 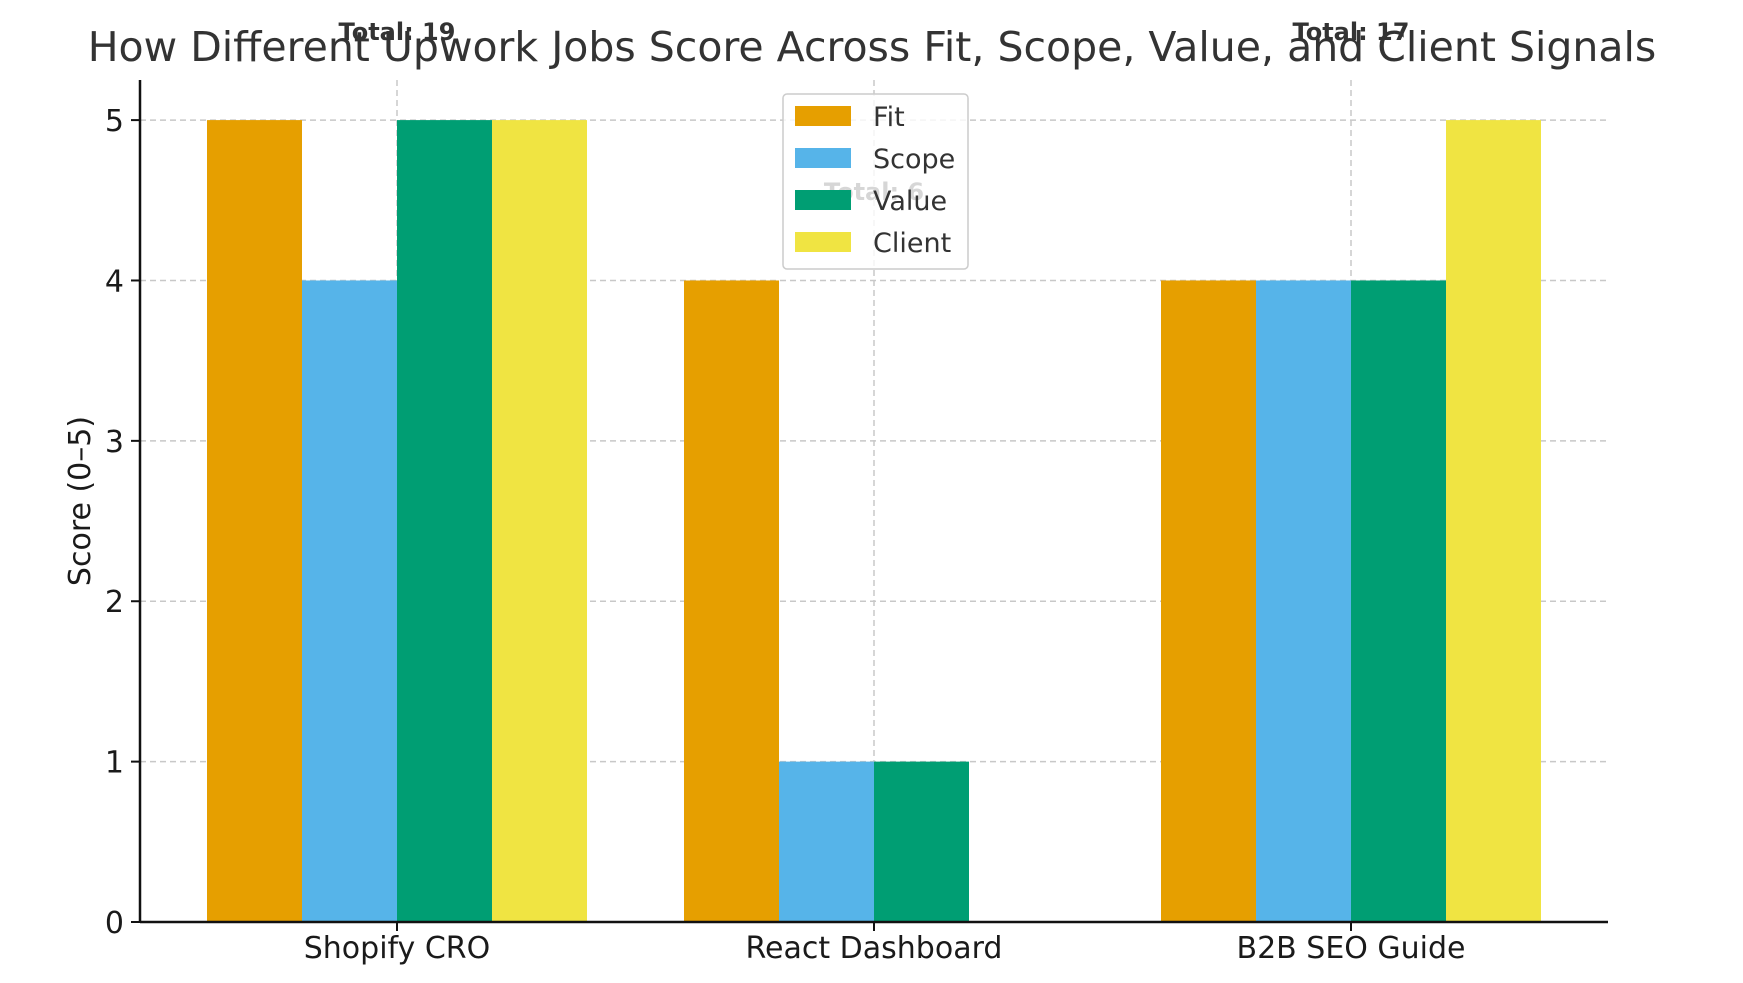 What do you see at coordinates (921, 841) in the screenshot?
I see `bar-value-react-dashboard` at bounding box center [921, 841].